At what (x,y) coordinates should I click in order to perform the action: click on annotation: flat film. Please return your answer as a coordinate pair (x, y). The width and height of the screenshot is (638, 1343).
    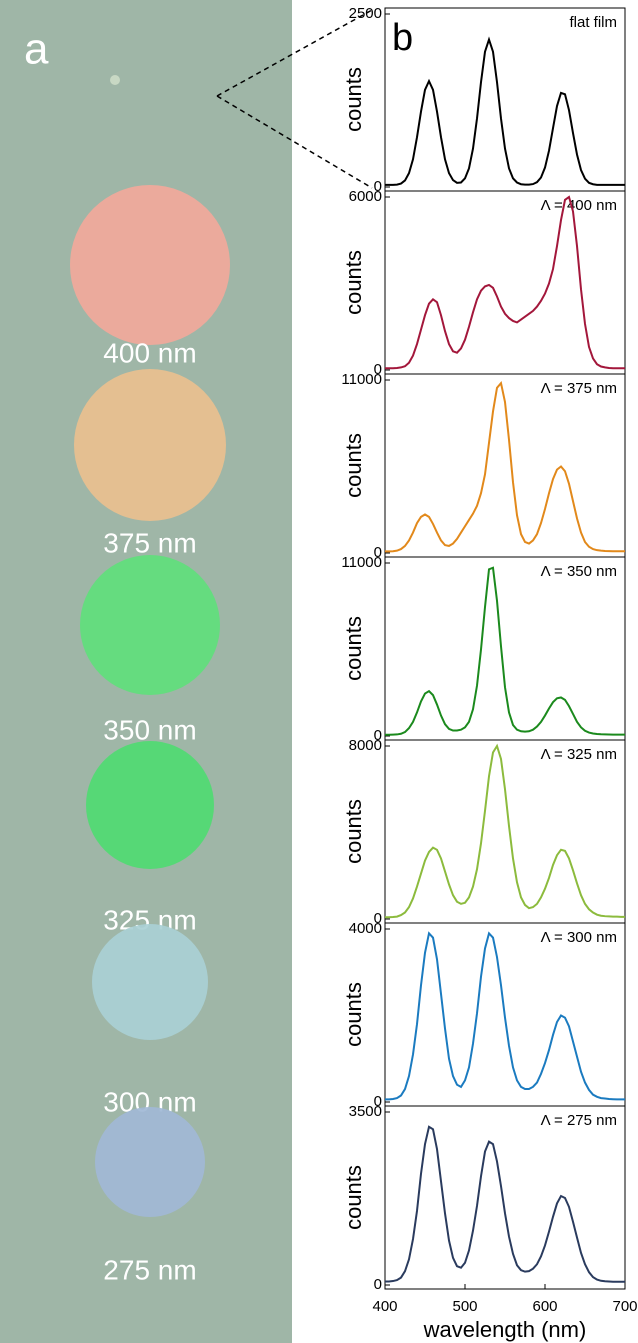
    Looking at the image, I should click on (593, 22).